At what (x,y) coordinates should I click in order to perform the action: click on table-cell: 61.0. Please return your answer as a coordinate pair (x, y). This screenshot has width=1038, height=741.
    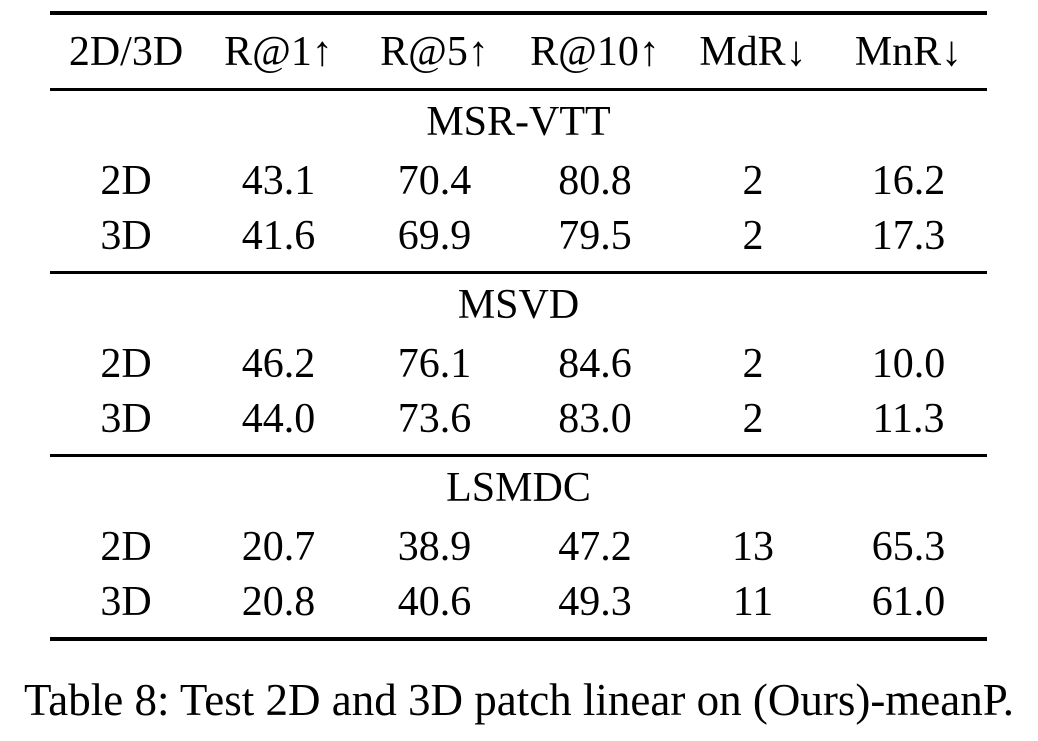
    Looking at the image, I should click on (908, 601).